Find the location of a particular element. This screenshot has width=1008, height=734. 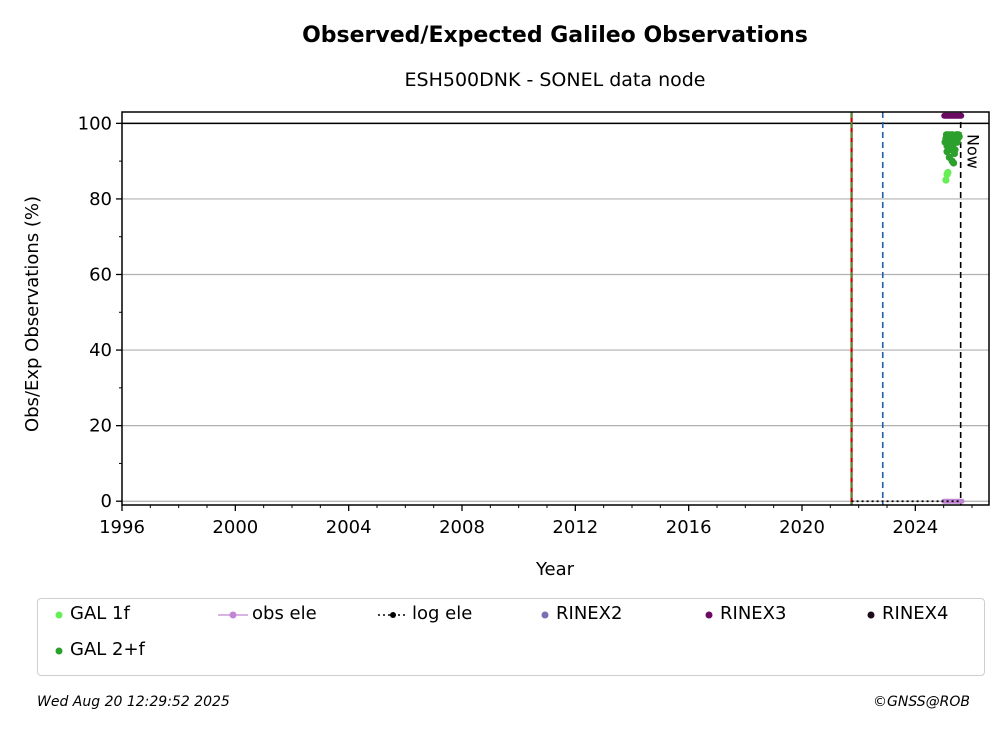

x-tick-label: 1996 is located at coordinates (122, 527).